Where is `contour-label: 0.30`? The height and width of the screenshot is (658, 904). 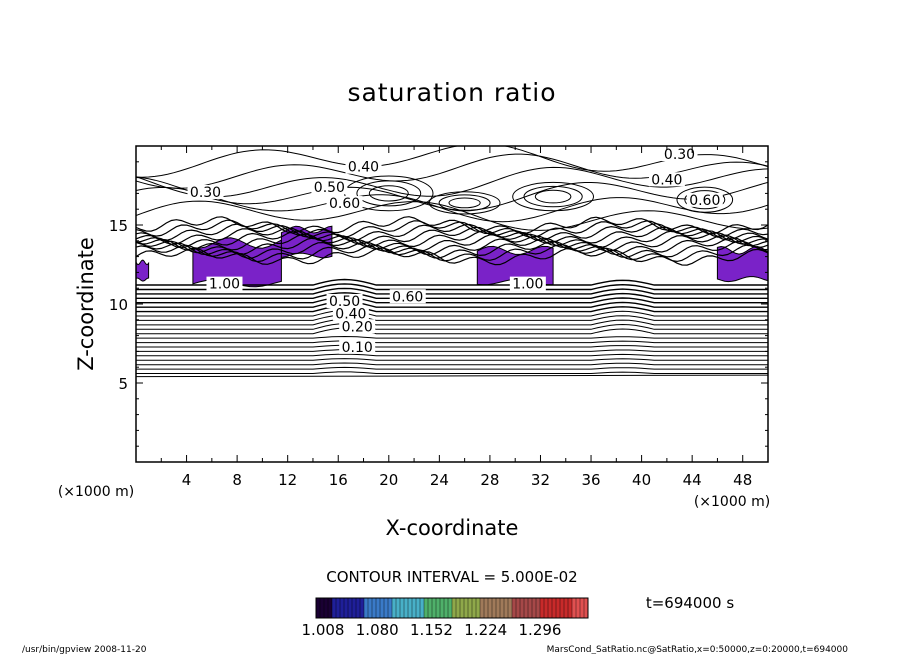 contour-label: 0.30 is located at coordinates (679, 155).